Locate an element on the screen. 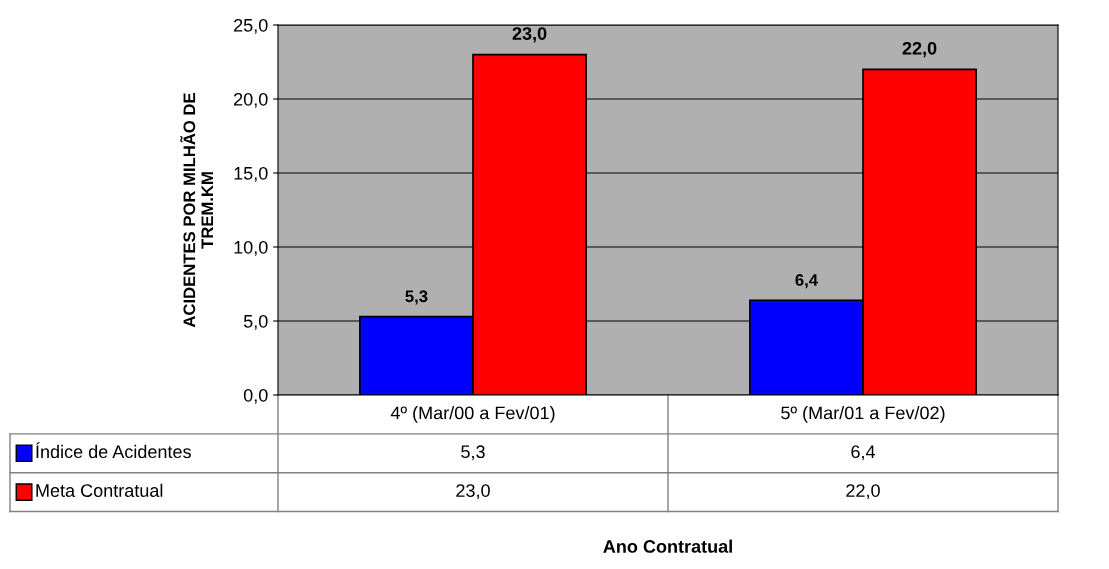 This screenshot has height=569, width=1109. y-tick-label: 15,0 is located at coordinates (251, 174).